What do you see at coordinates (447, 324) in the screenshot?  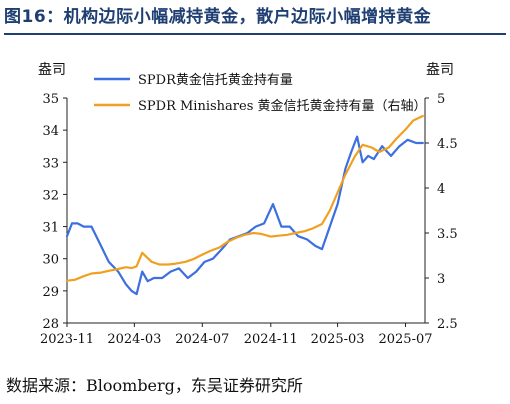 I see `right-y-tick-label: 2.5` at bounding box center [447, 324].